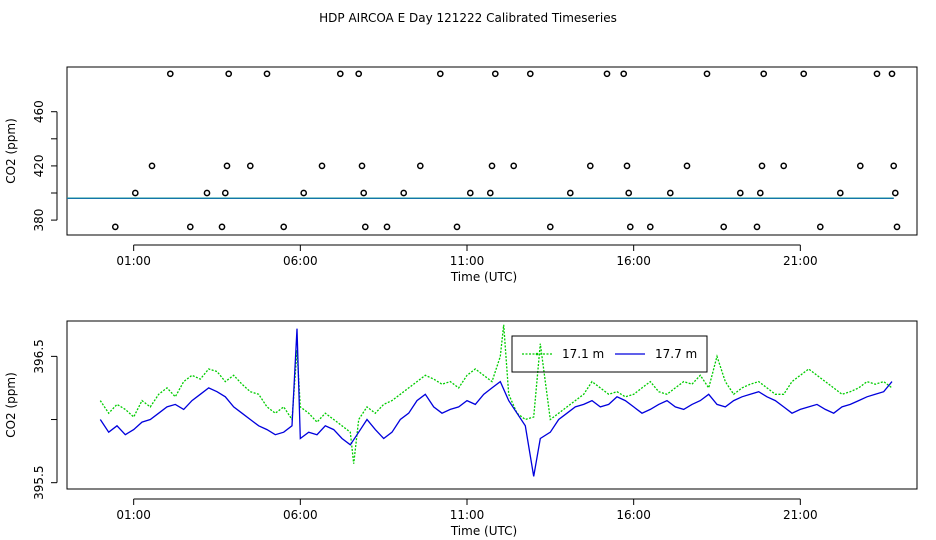 Image resolution: width=936 pixels, height=540 pixels. I want to click on top-y-tick-label: 460, so click(39, 111).